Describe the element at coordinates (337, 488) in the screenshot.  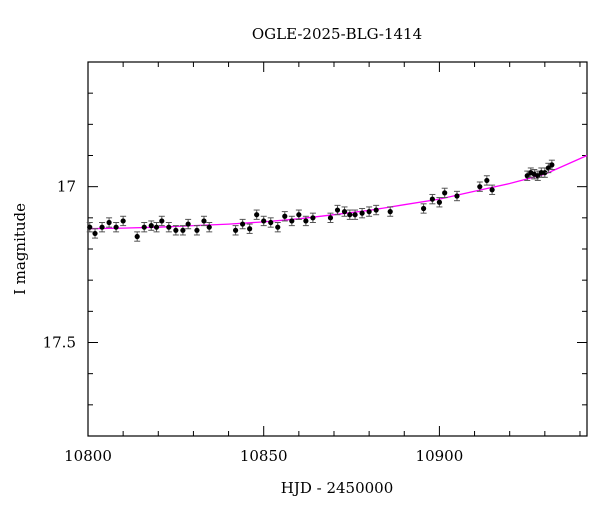
I see `x-axis-label: HJD - 2450000` at that location.